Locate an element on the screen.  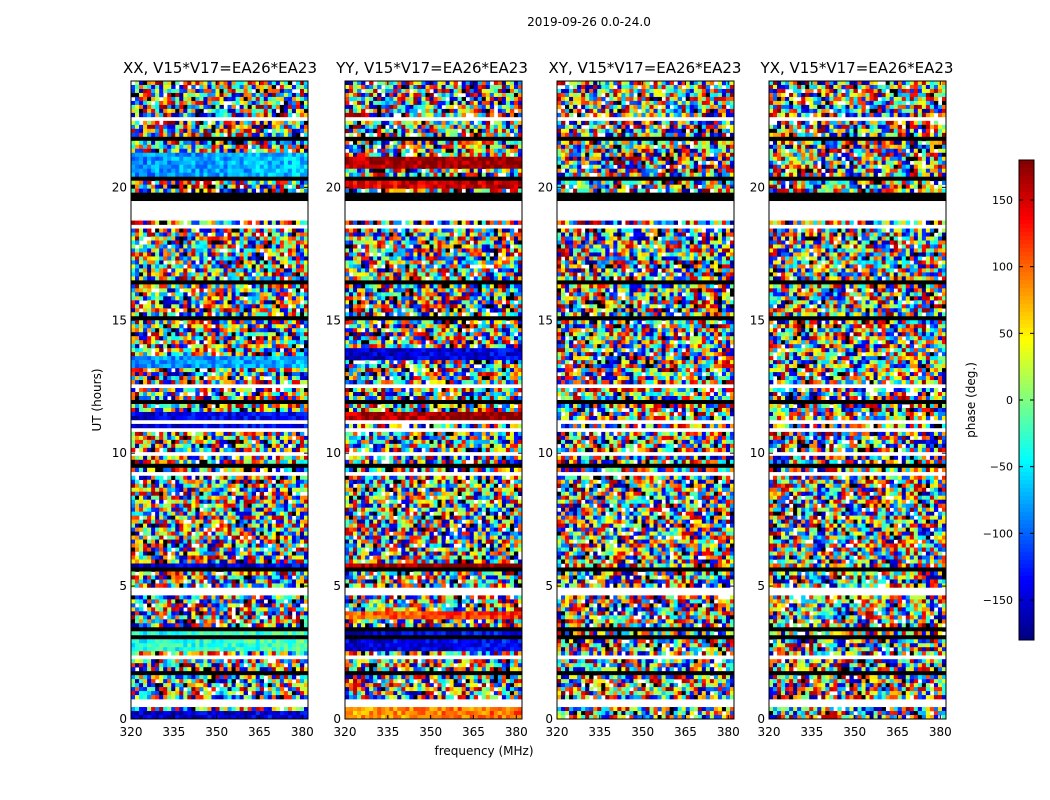
x-axis-label: frequency (MHz) is located at coordinates (483, 751).